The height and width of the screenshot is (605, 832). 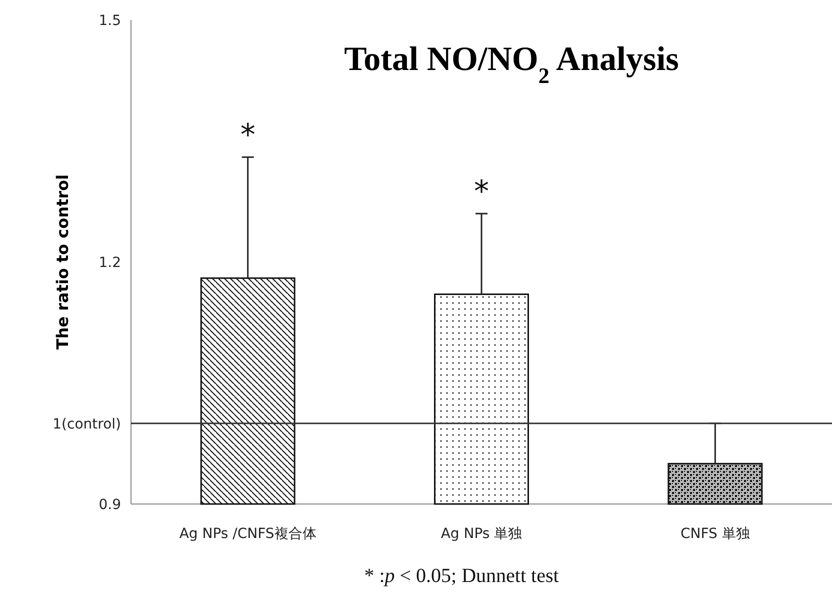 What do you see at coordinates (247, 534) in the screenshot?
I see `x-tick-label: Ag NPs /CNFS複合体` at bounding box center [247, 534].